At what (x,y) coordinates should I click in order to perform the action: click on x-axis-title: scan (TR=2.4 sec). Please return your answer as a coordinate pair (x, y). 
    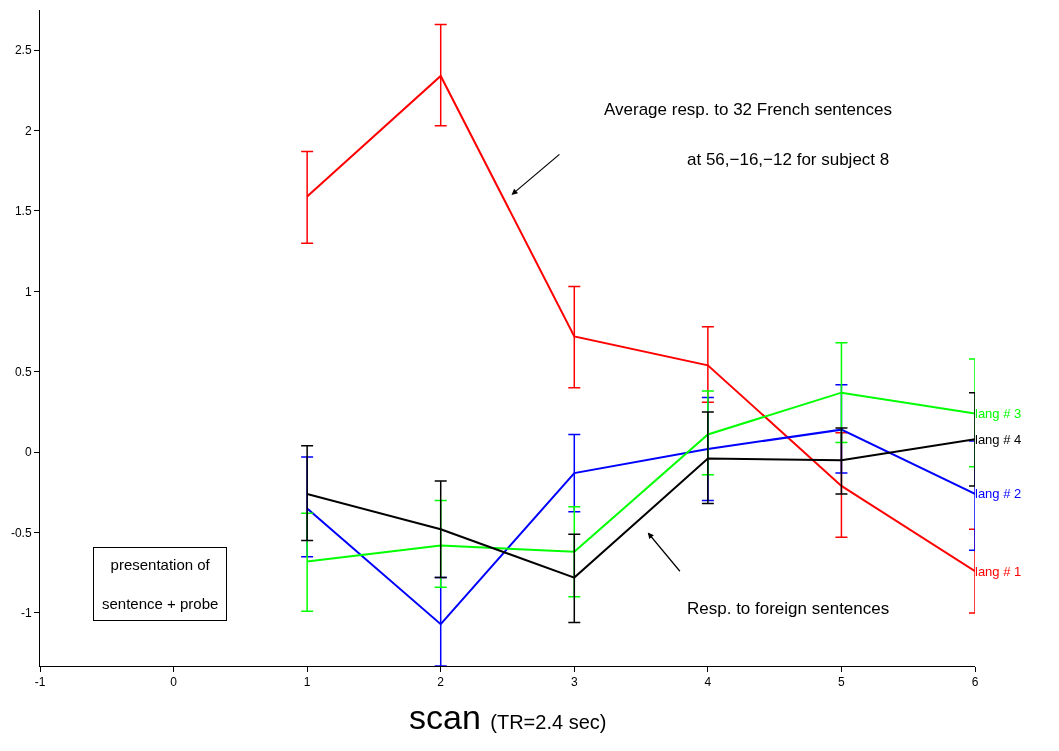
    Looking at the image, I should click on (508, 717).